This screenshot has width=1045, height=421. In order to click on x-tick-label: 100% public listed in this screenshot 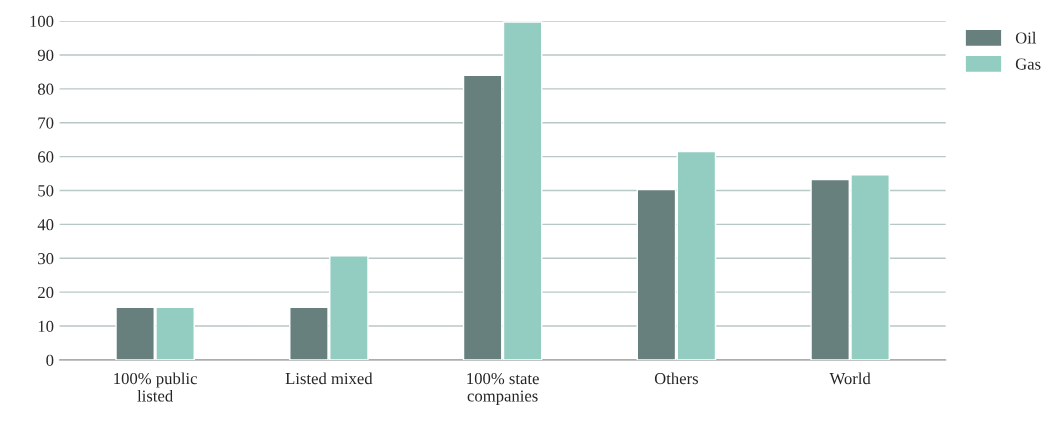, I will do `click(155, 387)`.